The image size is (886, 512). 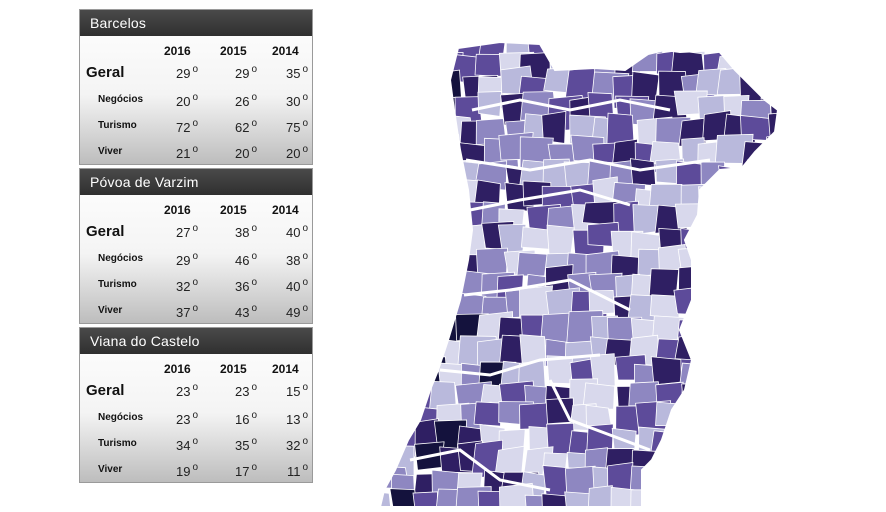 I want to click on card-title: Barcelos, so click(x=196, y=23).